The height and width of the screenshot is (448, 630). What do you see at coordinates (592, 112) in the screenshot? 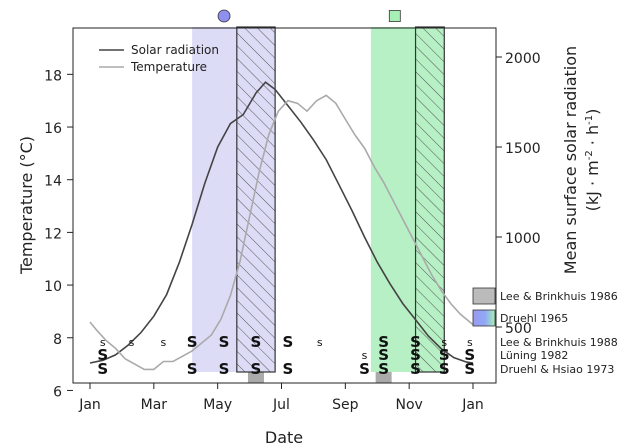
I see `right-y-unit-post: )` at bounding box center [592, 112].